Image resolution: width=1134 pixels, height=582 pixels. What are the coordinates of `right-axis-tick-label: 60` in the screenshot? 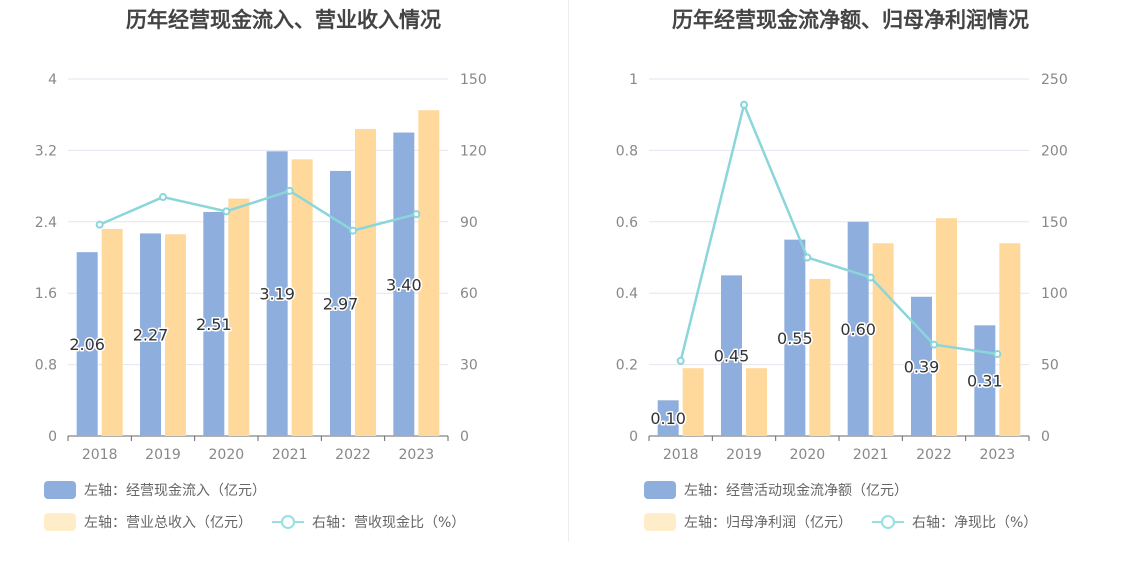 It's located at (469, 294).